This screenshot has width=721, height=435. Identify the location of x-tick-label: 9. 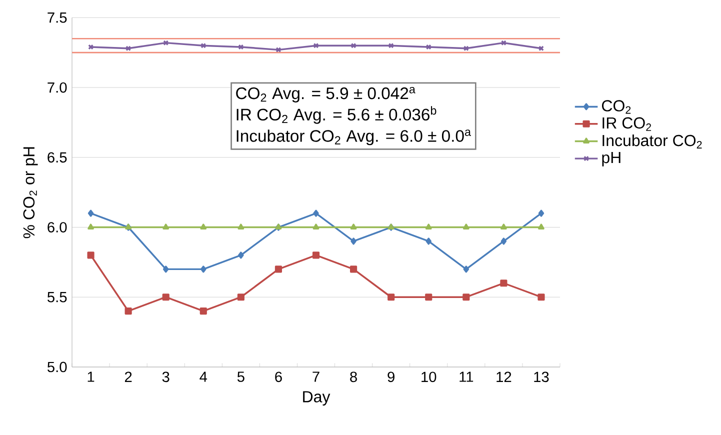
(391, 377).